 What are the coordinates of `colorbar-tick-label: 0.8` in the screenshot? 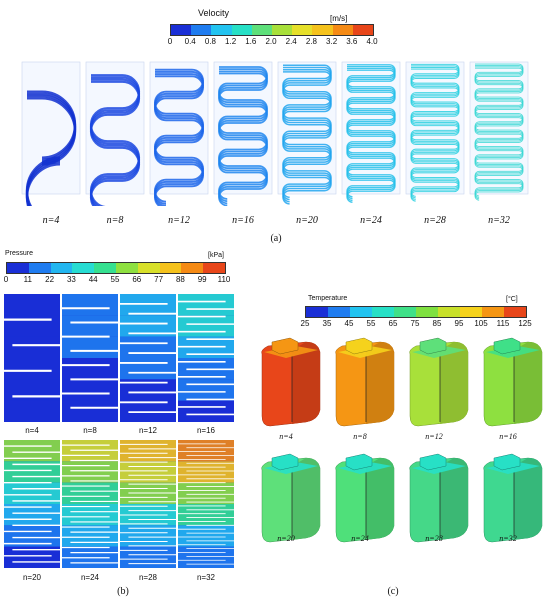 It's located at (210, 41).